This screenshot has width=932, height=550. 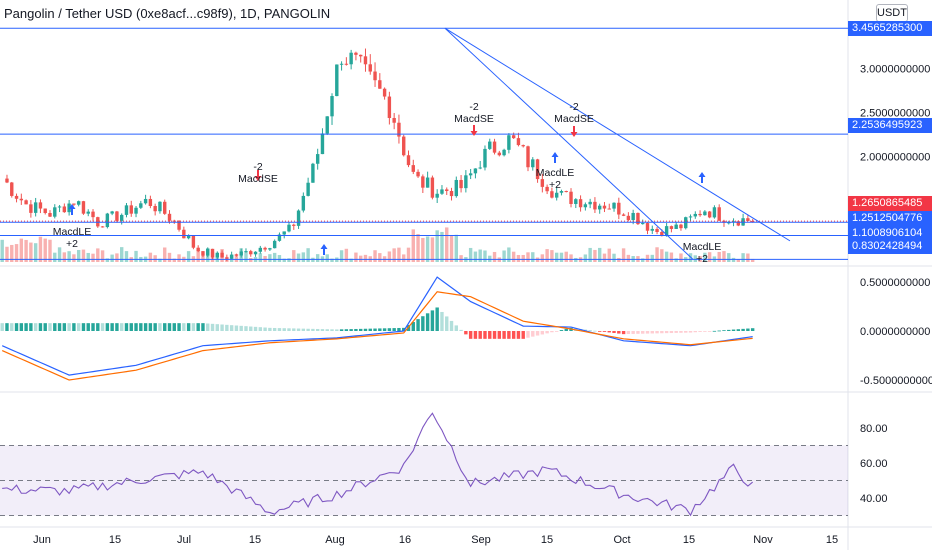 What do you see at coordinates (474, 130) in the screenshot?
I see `short-signal-arrow` at bounding box center [474, 130].